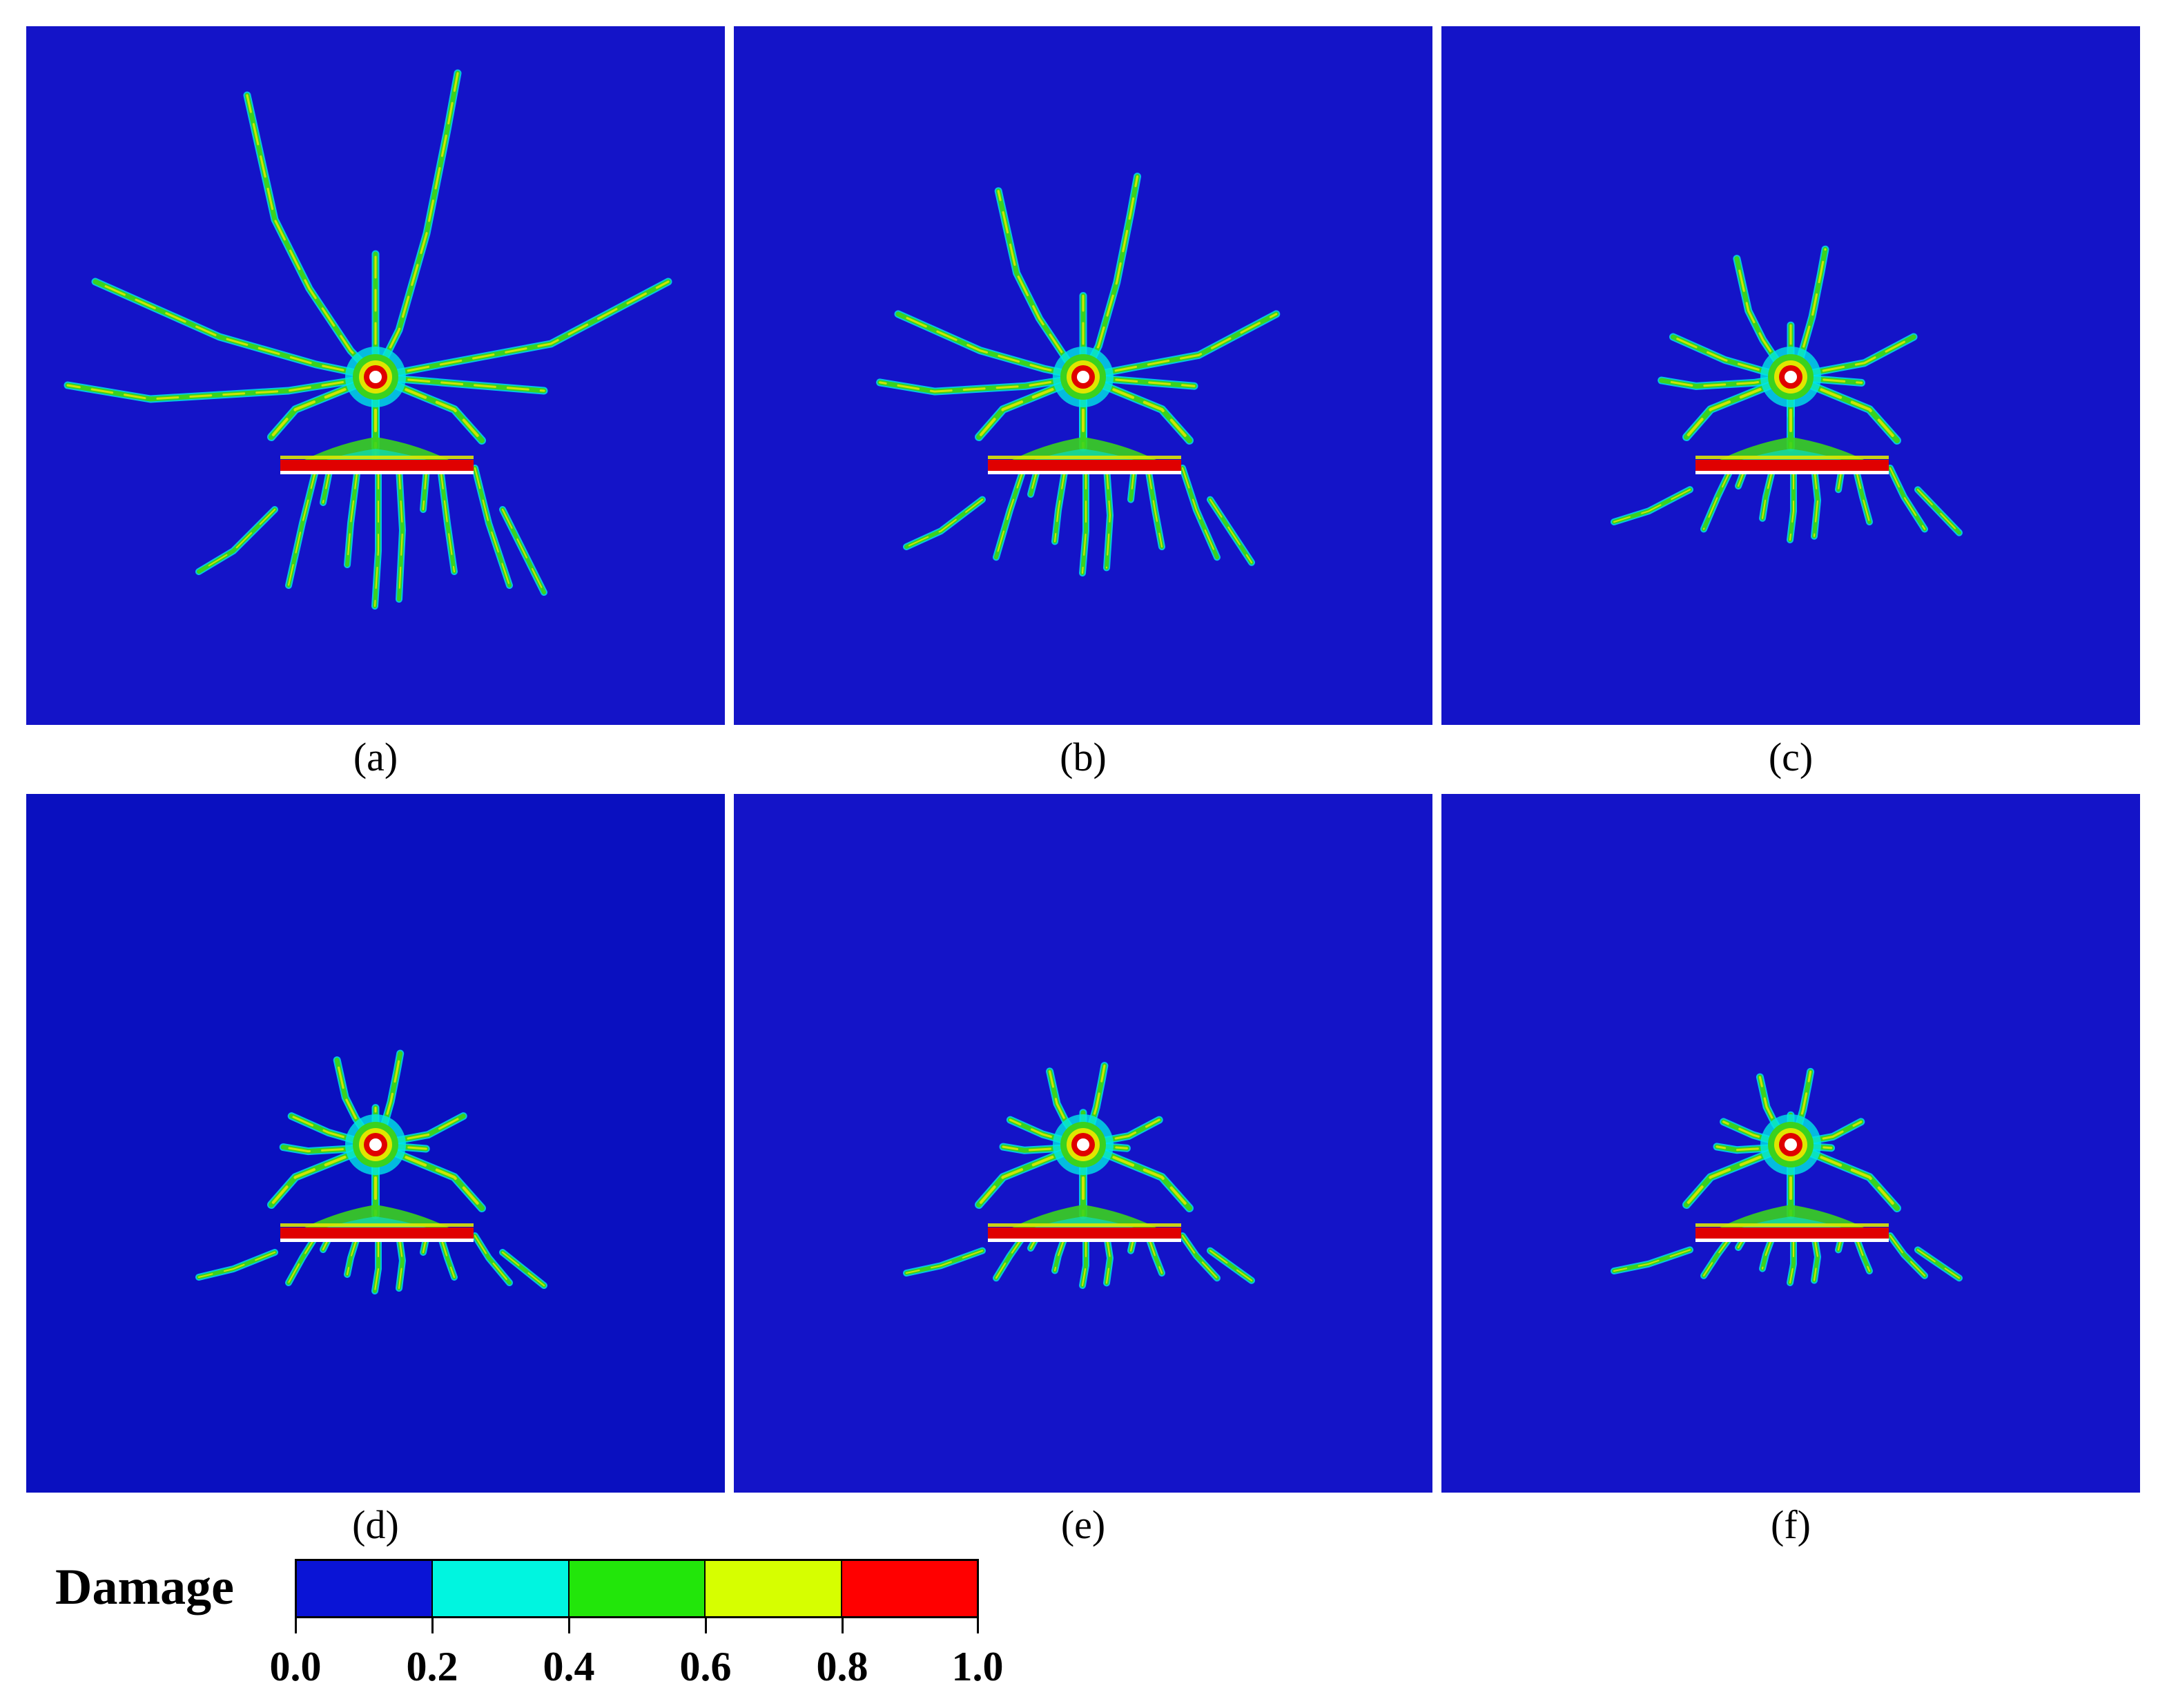  I want to click on damage-map-e, so click(1083, 1143).